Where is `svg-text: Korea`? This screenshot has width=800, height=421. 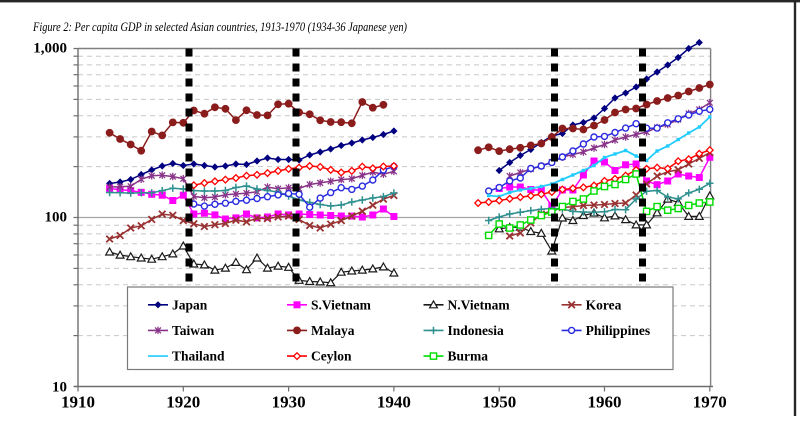 svg-text: Korea is located at coordinates (604, 304).